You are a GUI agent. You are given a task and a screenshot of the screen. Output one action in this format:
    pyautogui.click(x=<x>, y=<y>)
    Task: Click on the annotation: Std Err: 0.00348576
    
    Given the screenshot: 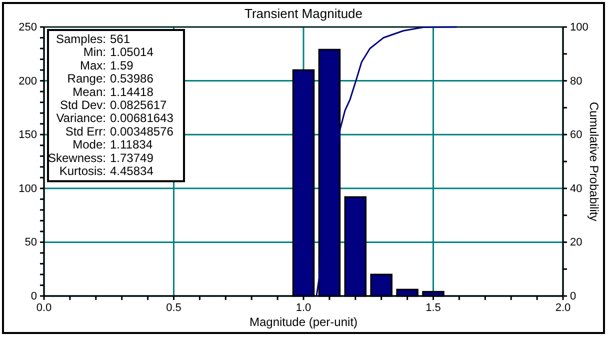 What is the action you would take?
    pyautogui.click(x=119, y=131)
    